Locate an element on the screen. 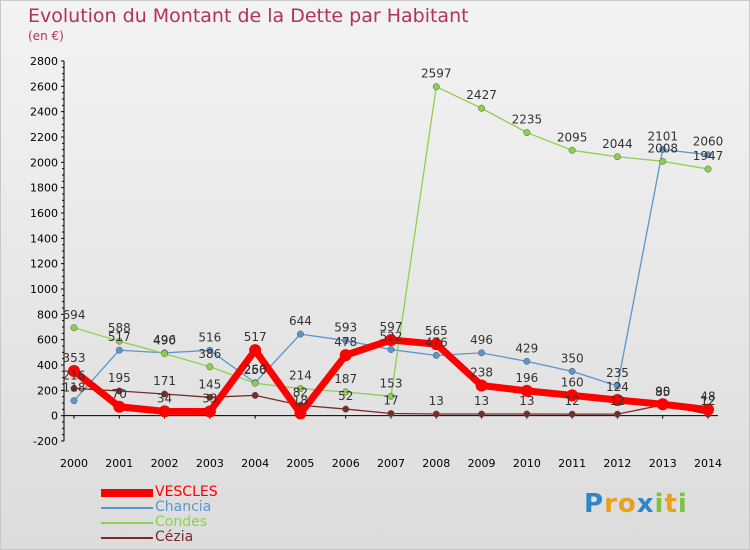 The width and height of the screenshot is (750, 550). y-tick-label: 200 is located at coordinates (47, 390).